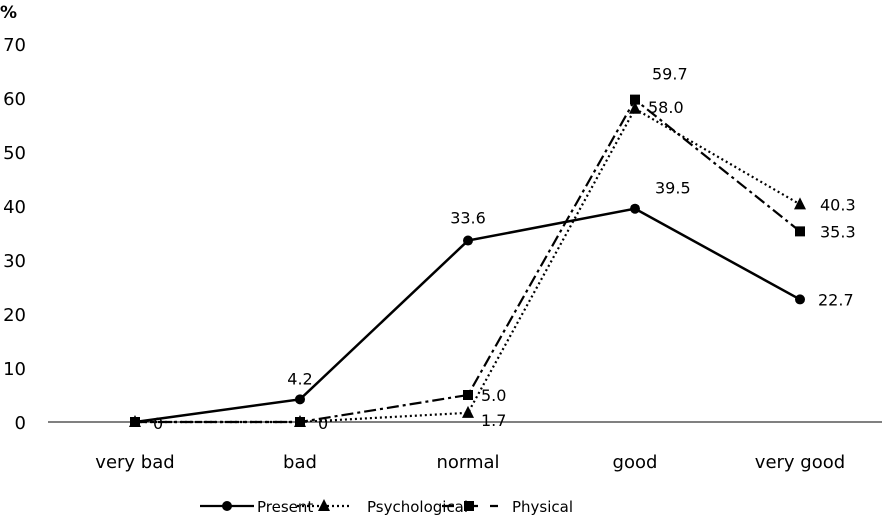 The height and width of the screenshot is (521, 886). Describe the element at coordinates (285, 507) in the screenshot. I see `legend-label: Present` at that location.